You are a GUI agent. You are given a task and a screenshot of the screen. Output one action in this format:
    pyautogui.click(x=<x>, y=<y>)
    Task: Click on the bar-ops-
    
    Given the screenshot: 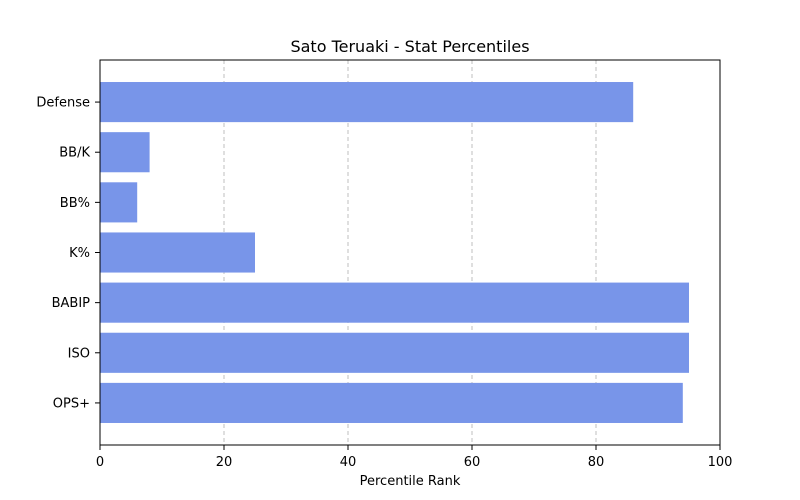 What is the action you would take?
    pyautogui.click(x=391, y=402)
    